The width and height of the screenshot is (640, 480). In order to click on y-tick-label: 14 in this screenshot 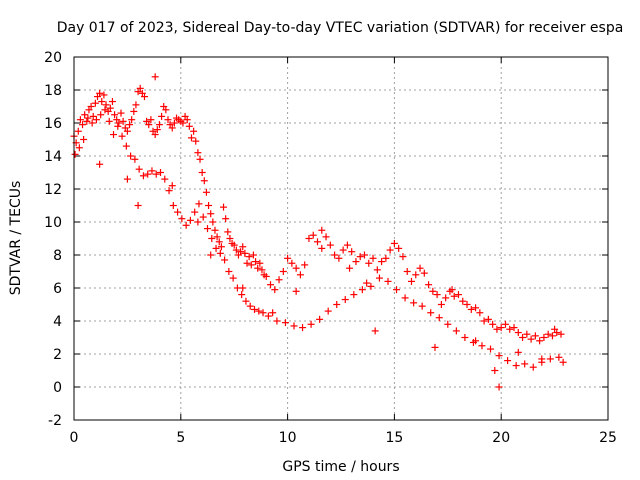, I will do `click(53, 157)`.